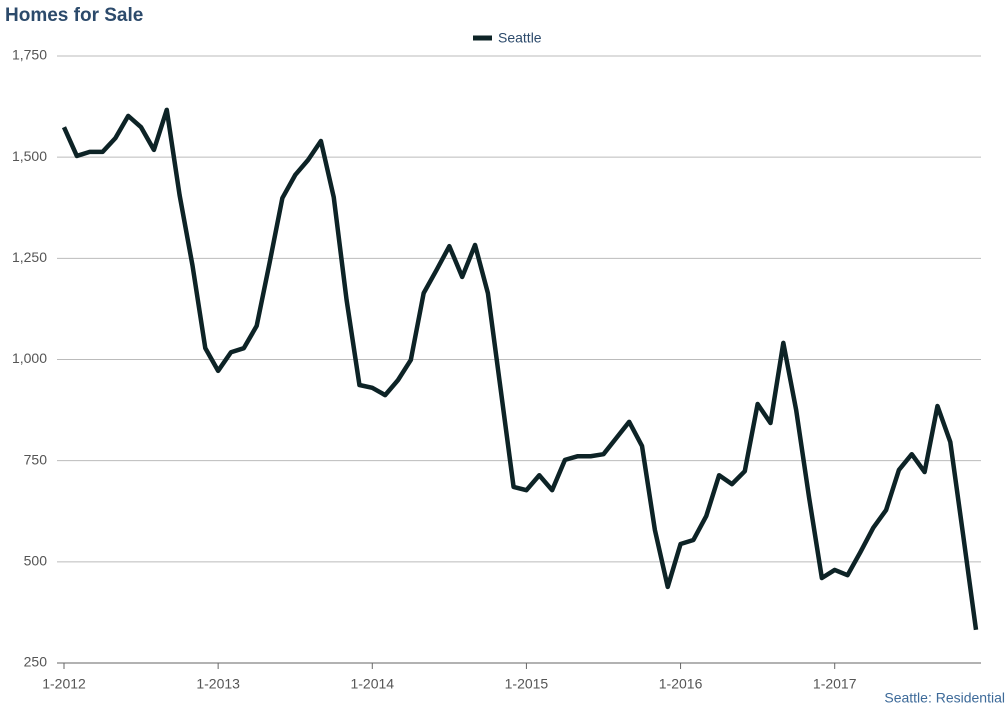 The height and width of the screenshot is (711, 1008). Describe the element at coordinates (527, 684) in the screenshot. I see `x-tick-label: 1-2015` at that location.